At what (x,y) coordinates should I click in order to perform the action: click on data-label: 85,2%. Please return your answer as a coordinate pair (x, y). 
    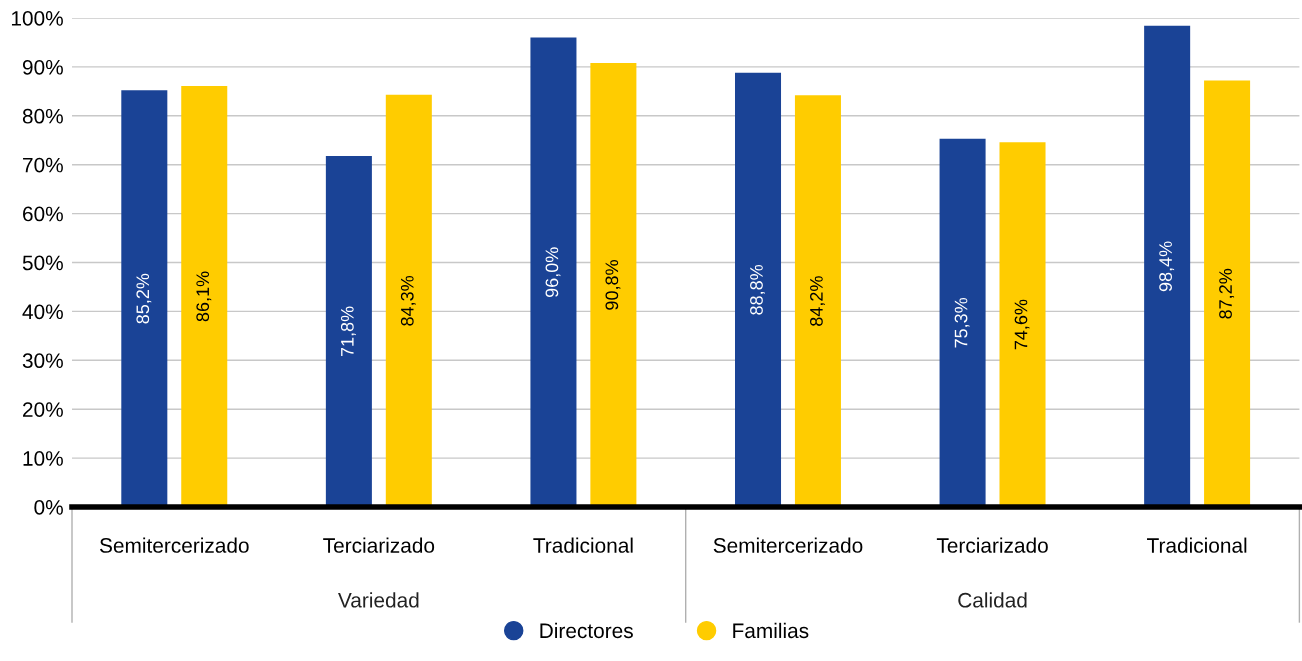
    Looking at the image, I should click on (144, 298).